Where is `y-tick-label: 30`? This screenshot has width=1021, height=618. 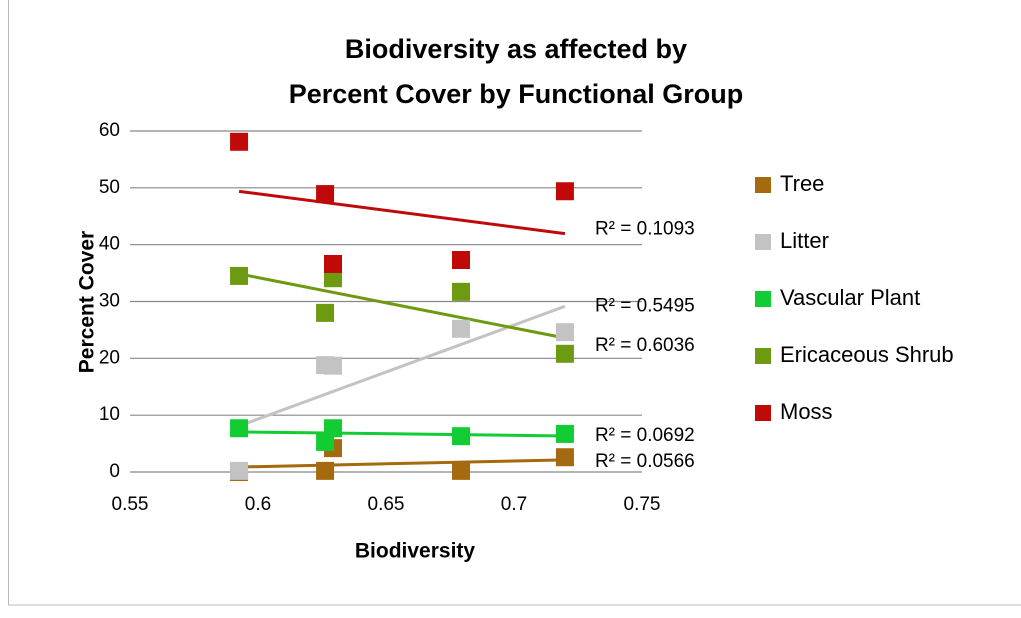
y-tick-label: 30 is located at coordinates (109, 301).